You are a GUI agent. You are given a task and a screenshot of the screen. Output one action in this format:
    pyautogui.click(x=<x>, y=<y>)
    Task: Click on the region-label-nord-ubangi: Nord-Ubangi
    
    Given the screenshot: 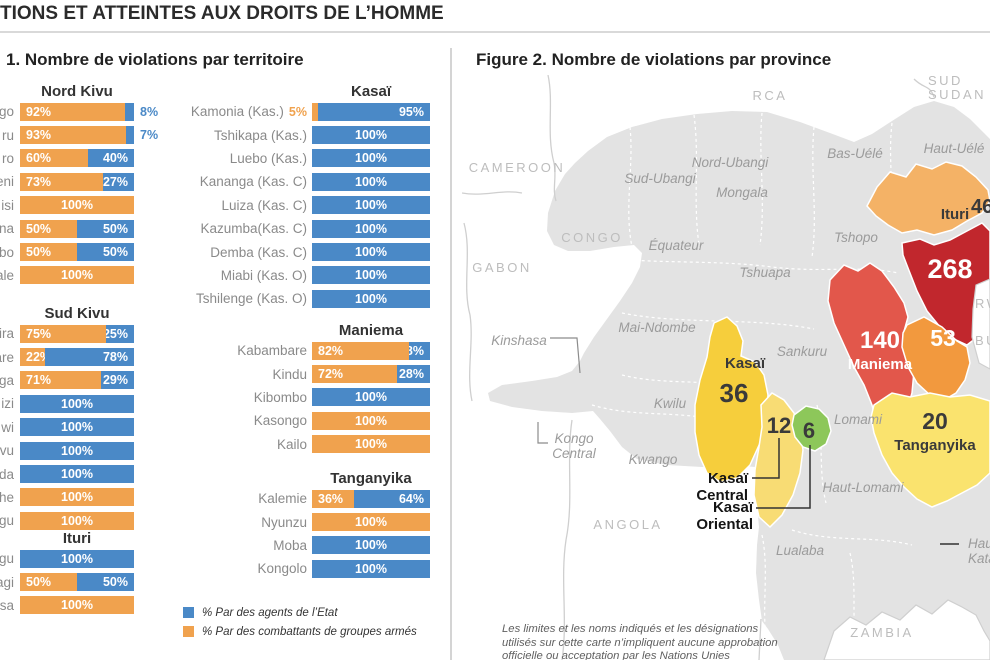 What is the action you would take?
    pyautogui.click(x=731, y=162)
    